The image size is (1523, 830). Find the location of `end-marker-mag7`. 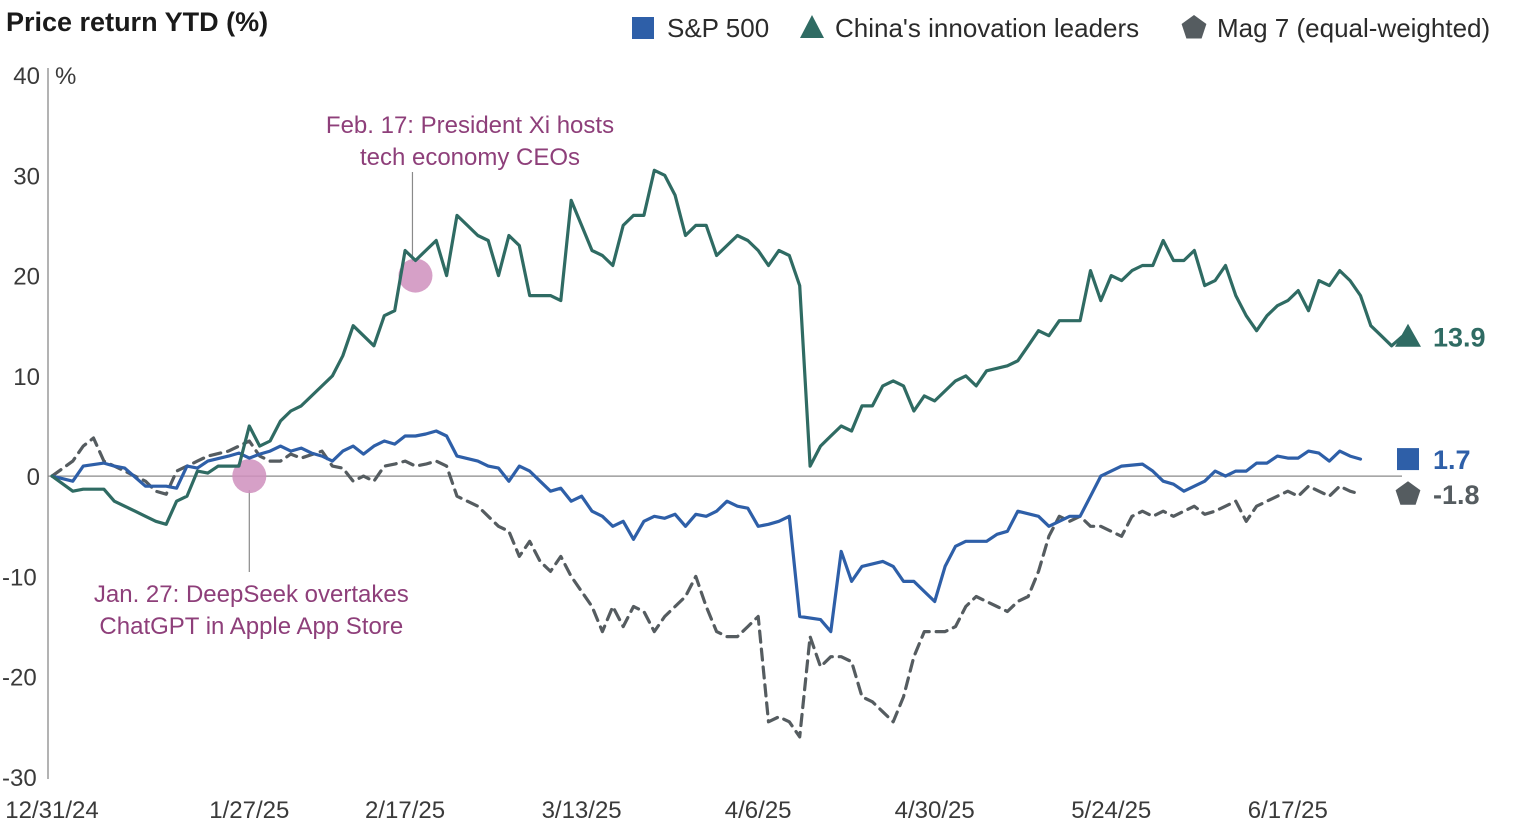

end-marker-mag7 is located at coordinates (1408, 493).